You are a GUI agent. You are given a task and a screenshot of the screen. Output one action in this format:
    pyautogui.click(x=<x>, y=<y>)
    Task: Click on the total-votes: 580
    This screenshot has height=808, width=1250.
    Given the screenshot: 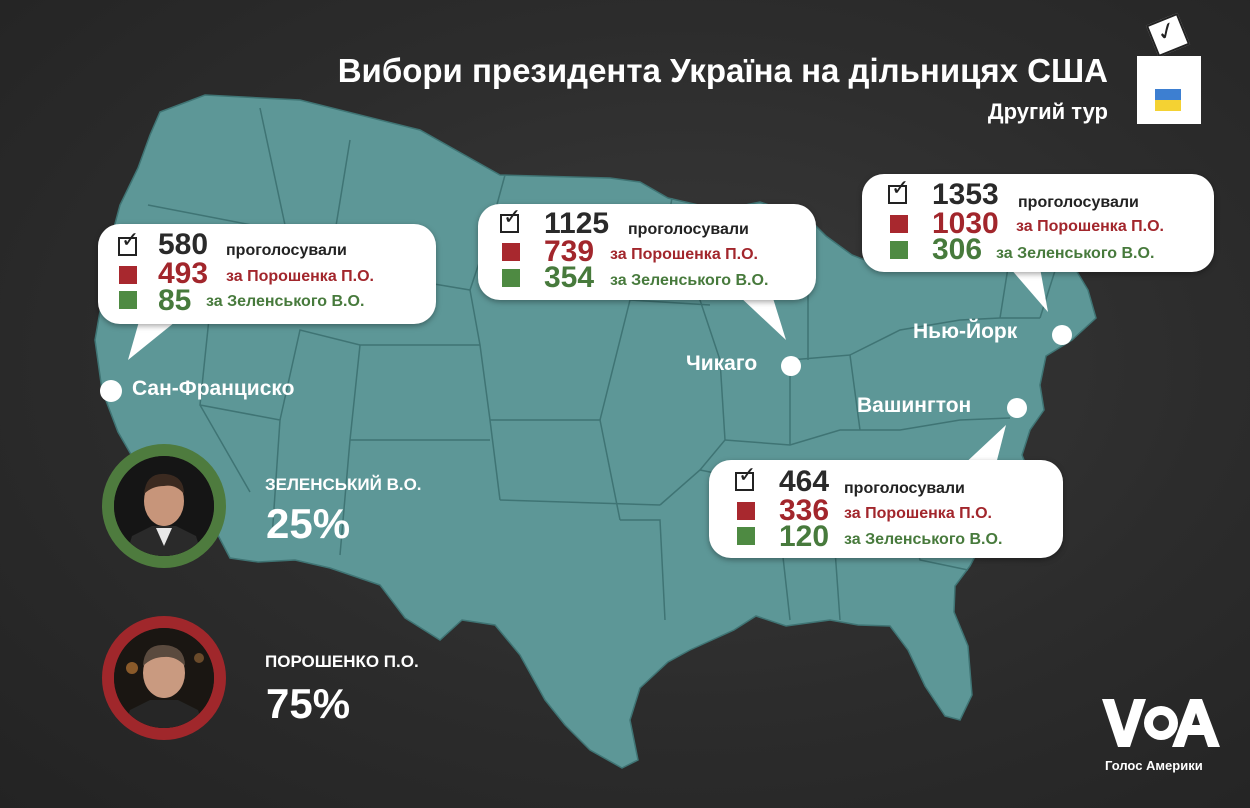 What is the action you would take?
    pyautogui.click(x=183, y=244)
    